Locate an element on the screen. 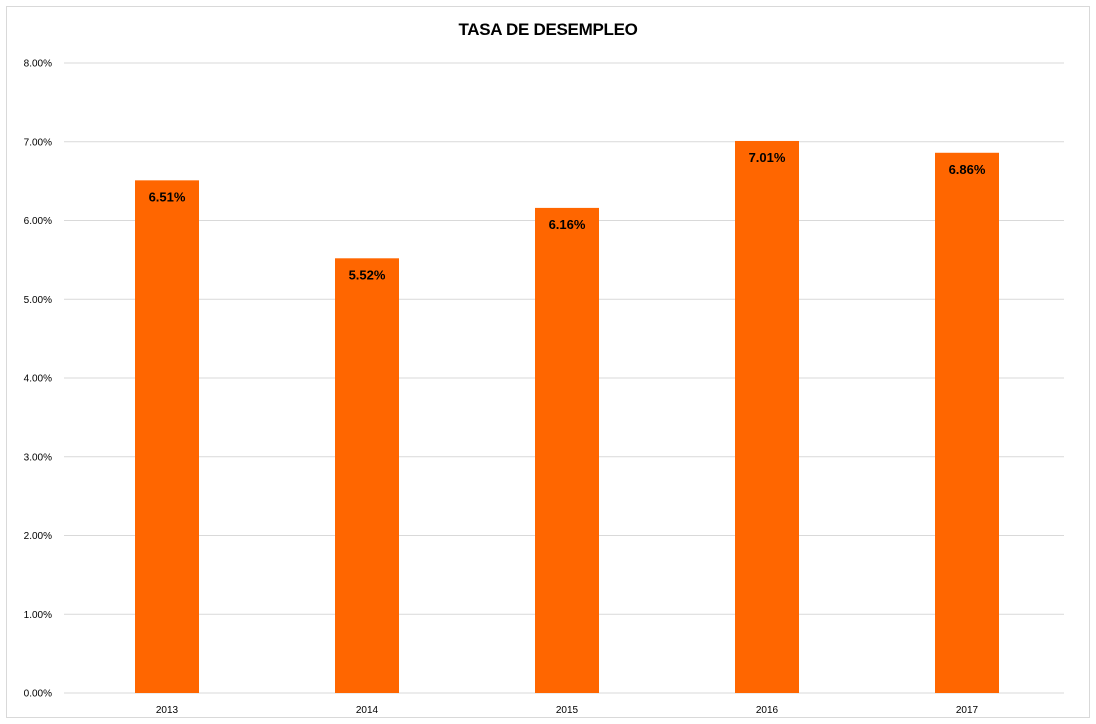  chart-title: TASA DE DESEMPLEO is located at coordinates (548, 29).